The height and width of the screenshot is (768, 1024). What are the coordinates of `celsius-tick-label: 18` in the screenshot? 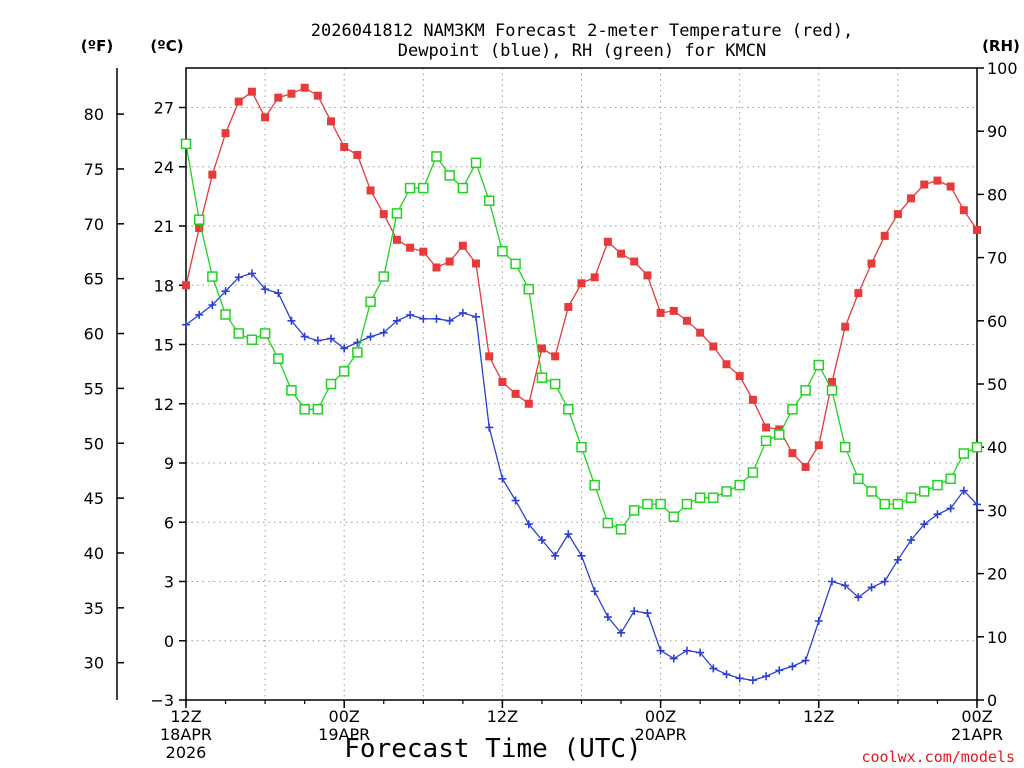 It's located at (164, 285).